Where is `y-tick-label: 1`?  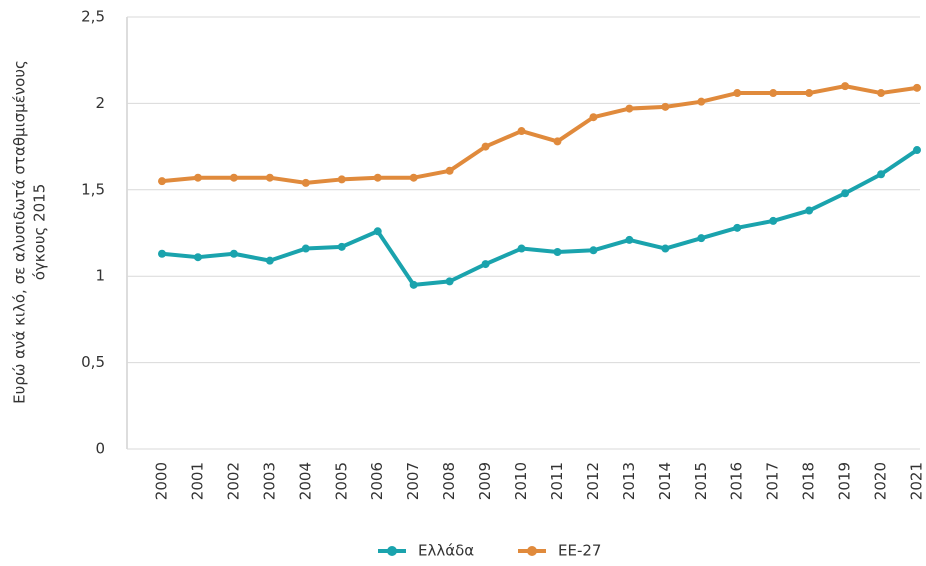 y-tick-label: 1 is located at coordinates (100, 276).